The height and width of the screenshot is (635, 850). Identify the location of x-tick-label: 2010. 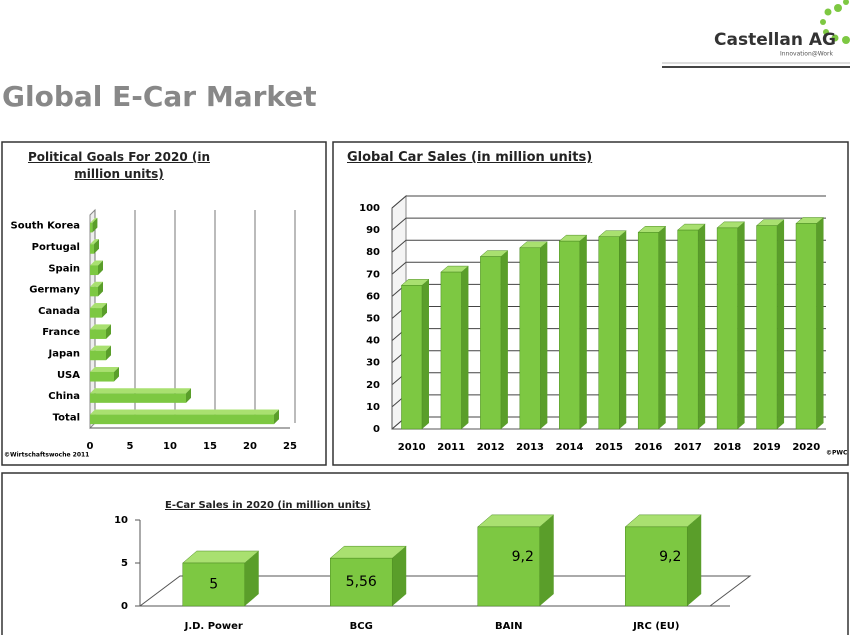
(412, 447).